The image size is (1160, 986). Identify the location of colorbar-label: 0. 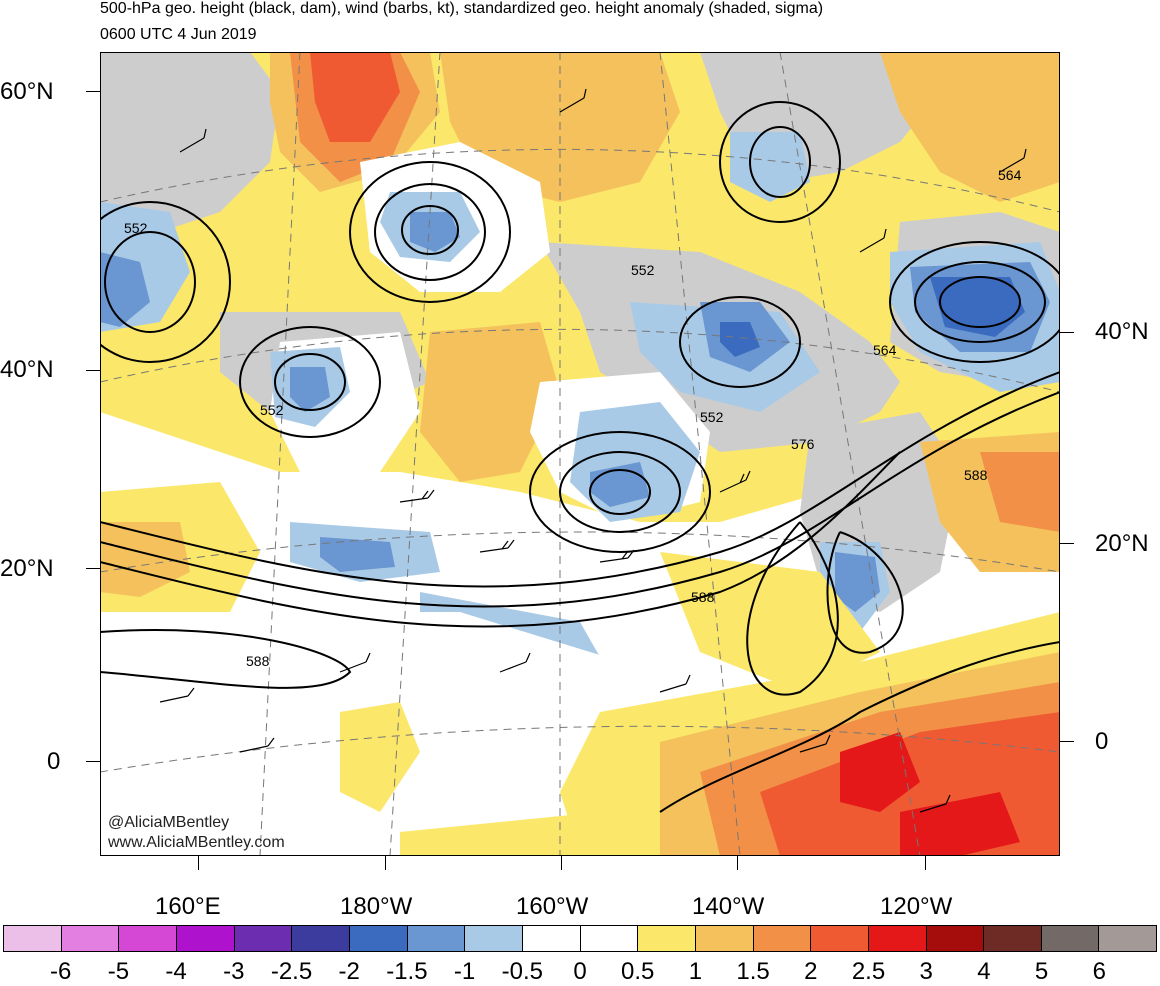
(580, 971).